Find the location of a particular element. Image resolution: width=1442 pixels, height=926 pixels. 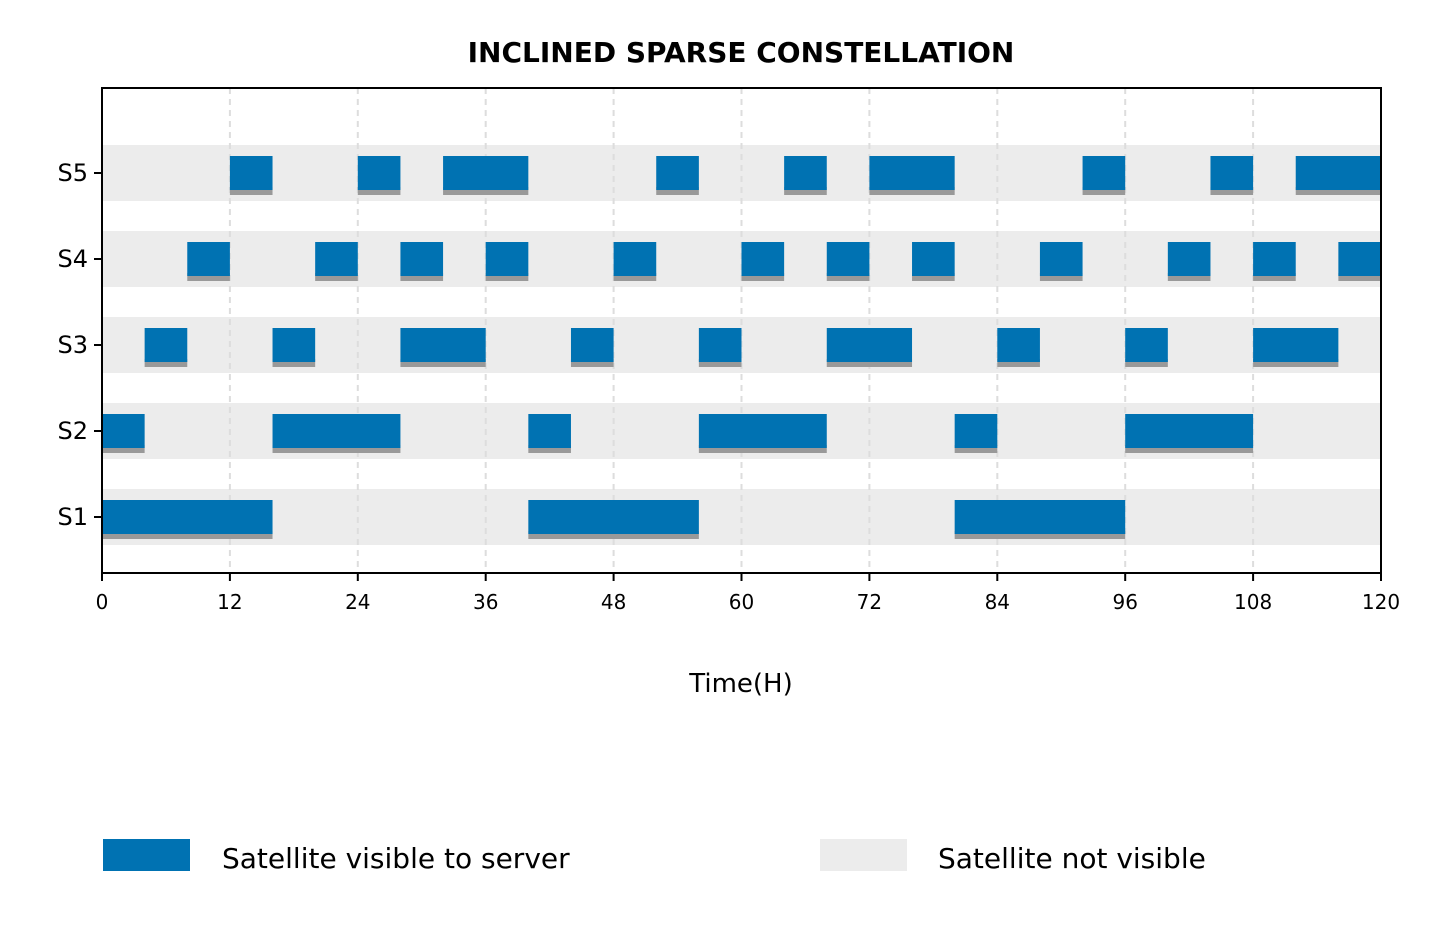

x-tick-label: 0 is located at coordinates (102, 602).